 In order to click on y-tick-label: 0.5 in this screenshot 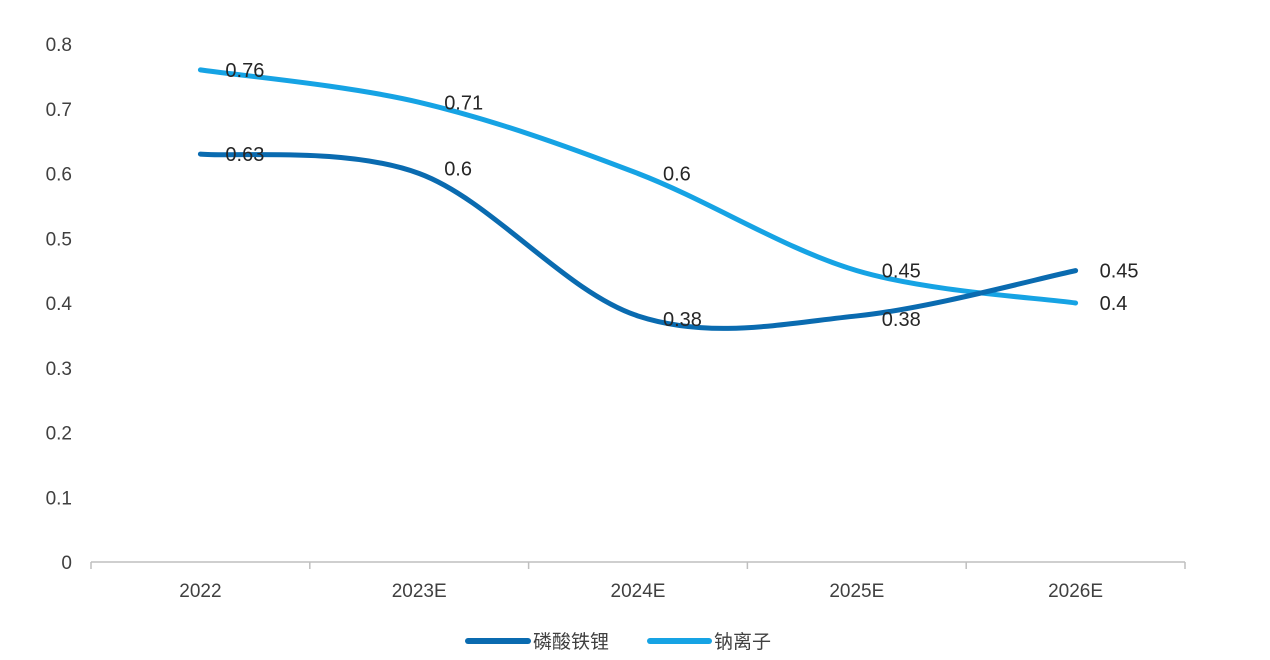, I will do `click(59, 239)`.